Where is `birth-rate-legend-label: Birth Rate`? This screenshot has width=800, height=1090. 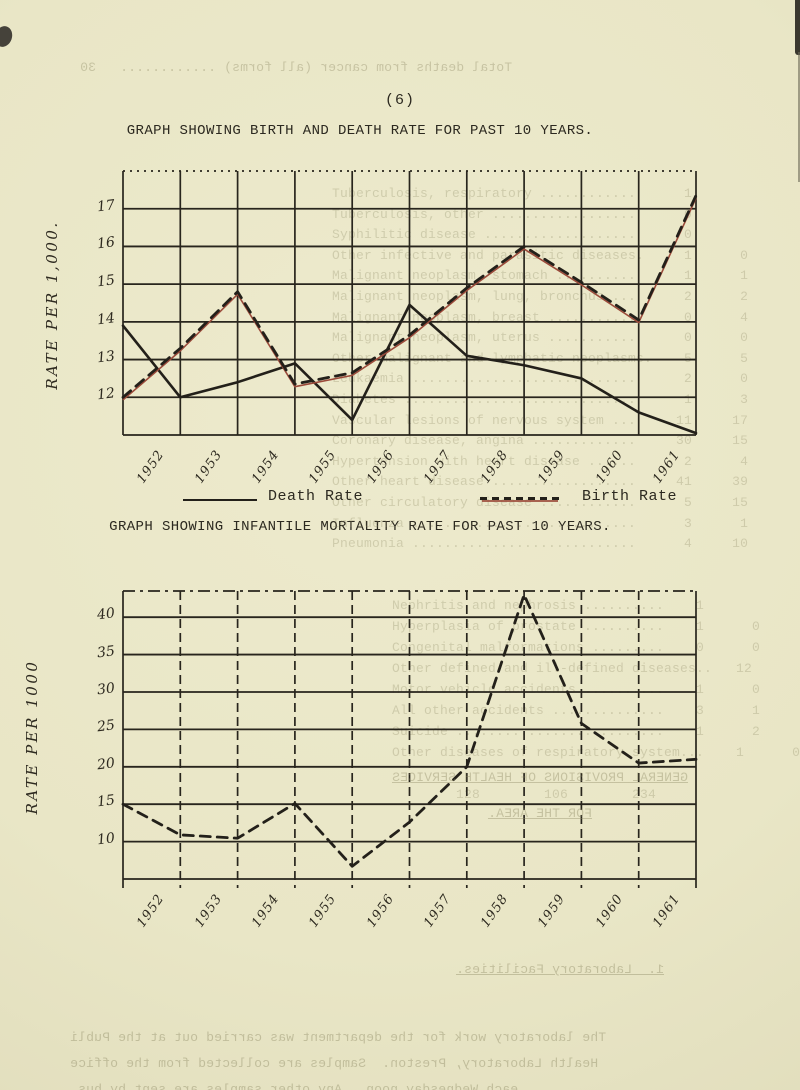
birth-rate-legend-label: Birth Rate is located at coordinates (630, 496).